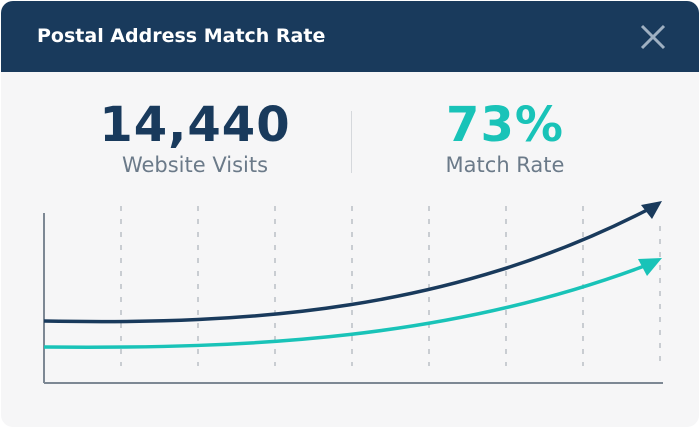 Image resolution: width=700 pixels, height=428 pixels. I want to click on stat-value: 73%, so click(505, 125).